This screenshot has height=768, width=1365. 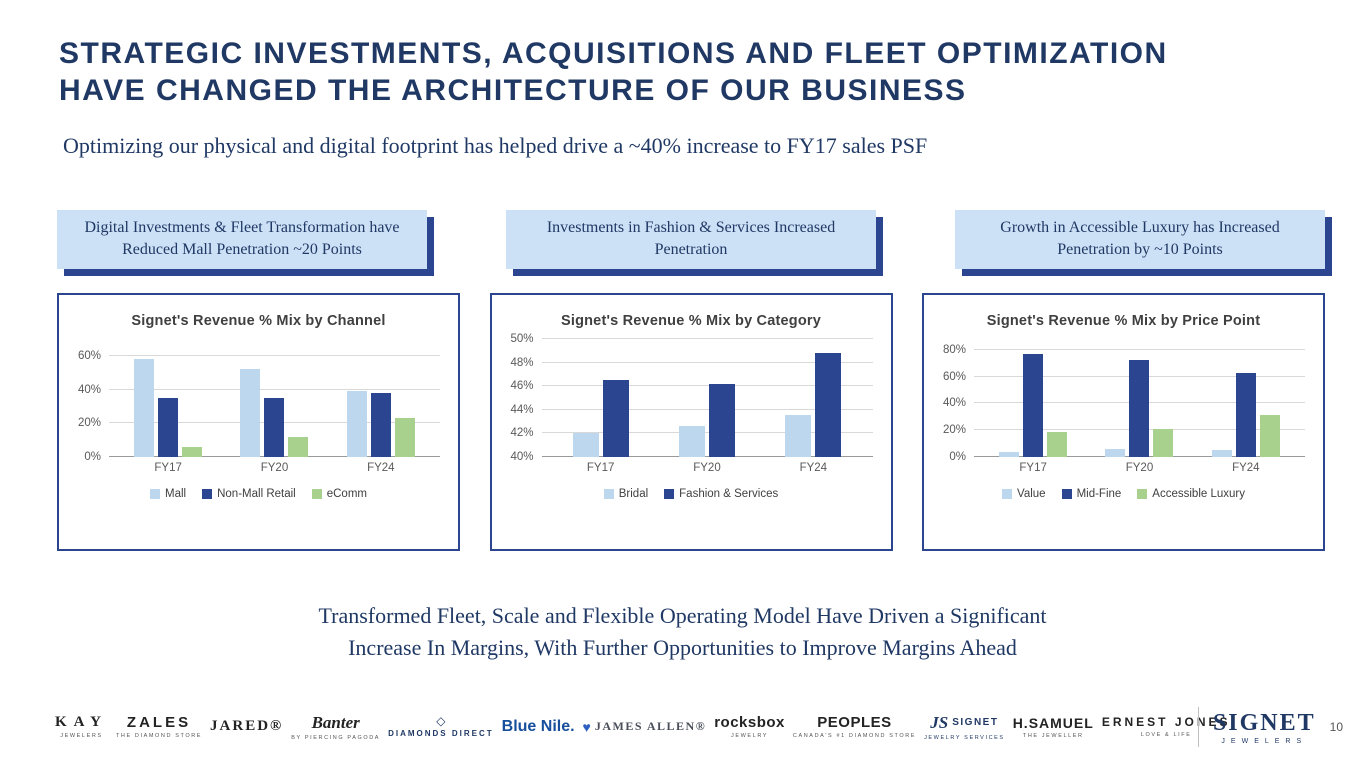 I want to click on signet-jewelers-logo: SIGNET JEWELERS, so click(x=1264, y=727).